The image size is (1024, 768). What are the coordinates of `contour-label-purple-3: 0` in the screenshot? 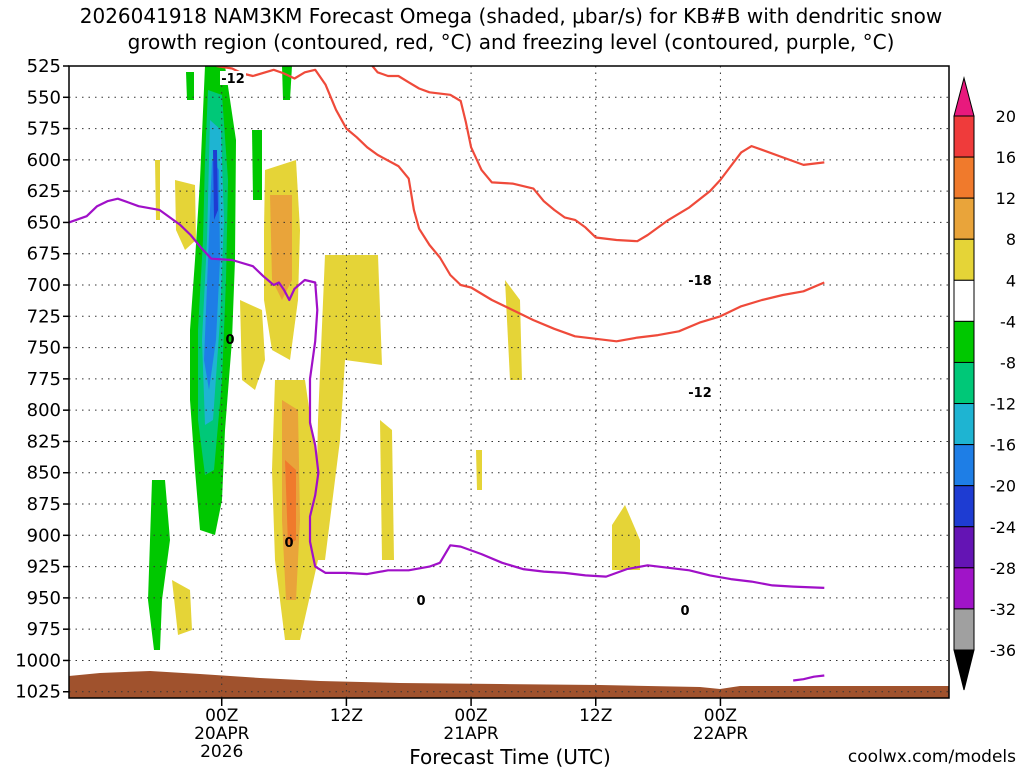 It's located at (420, 601).